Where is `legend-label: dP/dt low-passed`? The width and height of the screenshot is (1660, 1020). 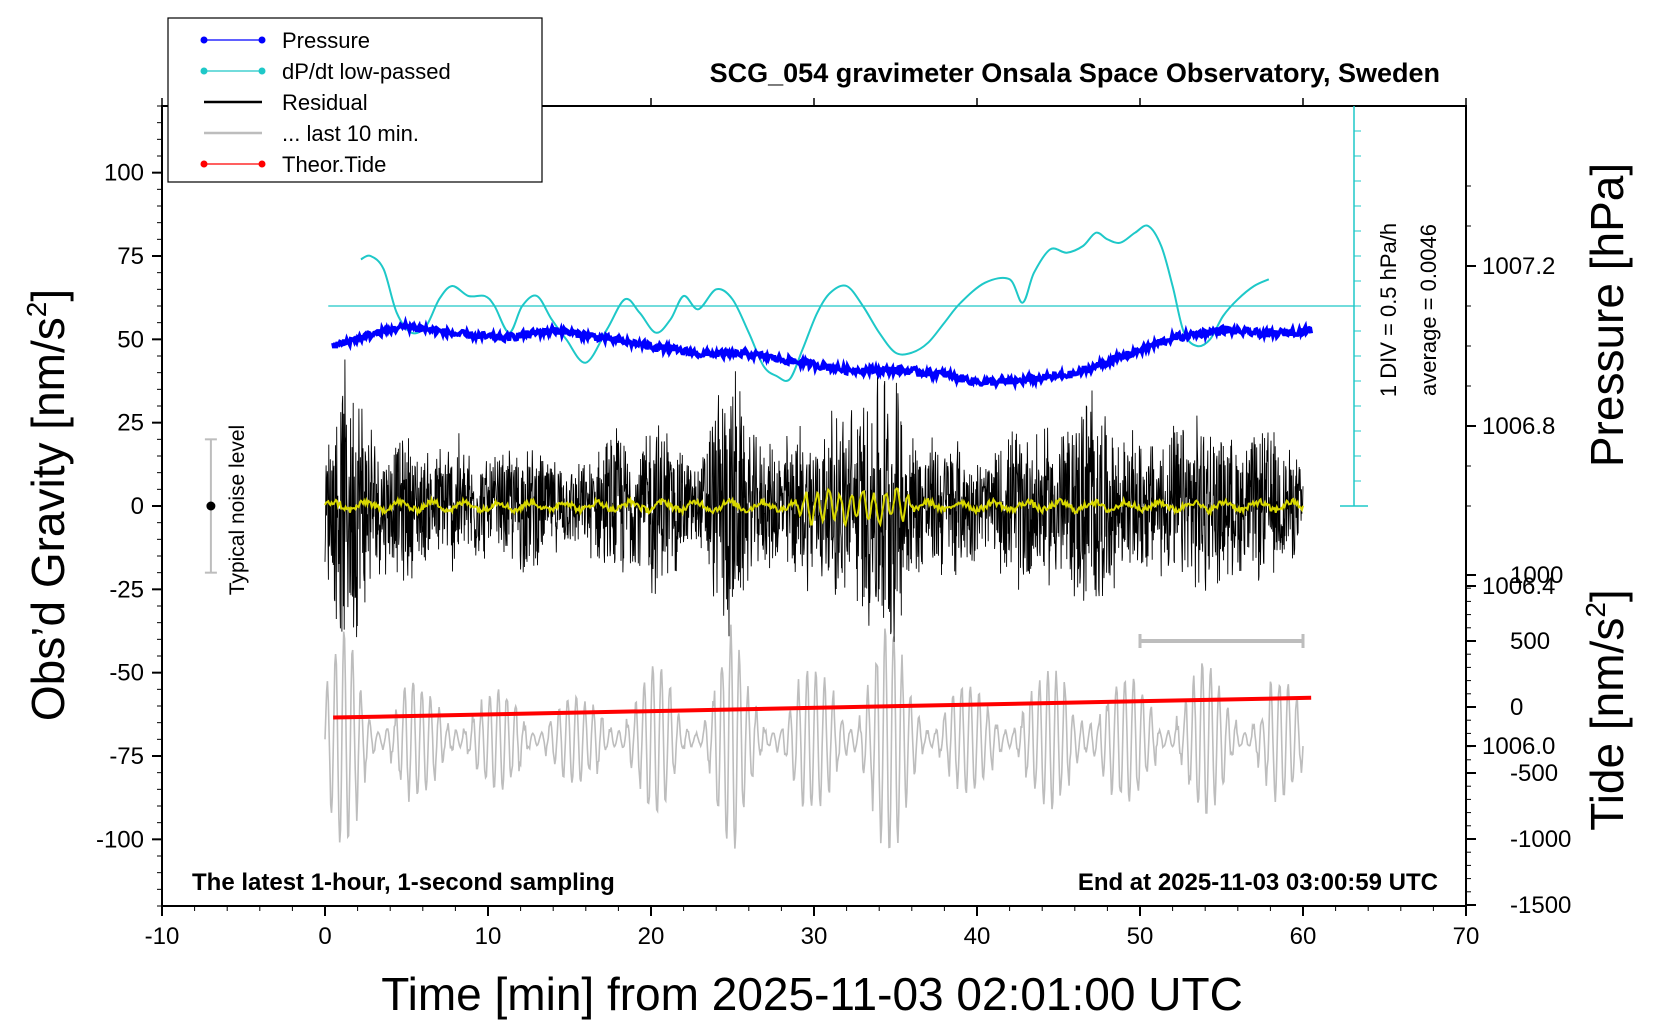 legend-label: dP/dt low-passed is located at coordinates (366, 71).